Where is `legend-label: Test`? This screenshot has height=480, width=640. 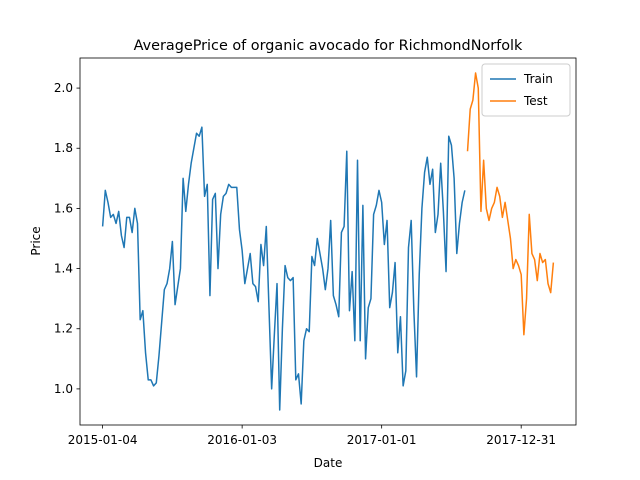 legend-label: Test is located at coordinates (535, 101).